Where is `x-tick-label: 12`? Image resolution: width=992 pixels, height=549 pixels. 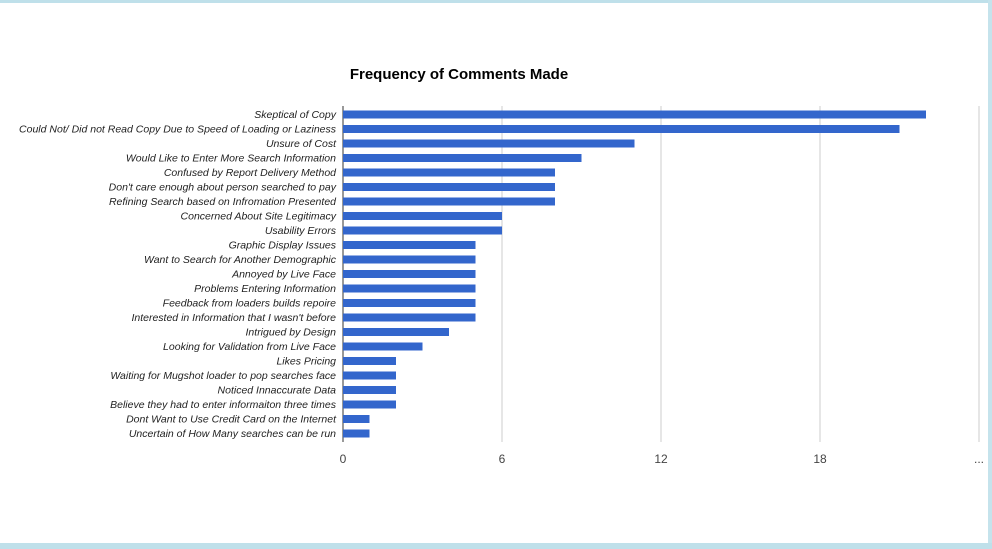
x-tick-label: 12 is located at coordinates (661, 459).